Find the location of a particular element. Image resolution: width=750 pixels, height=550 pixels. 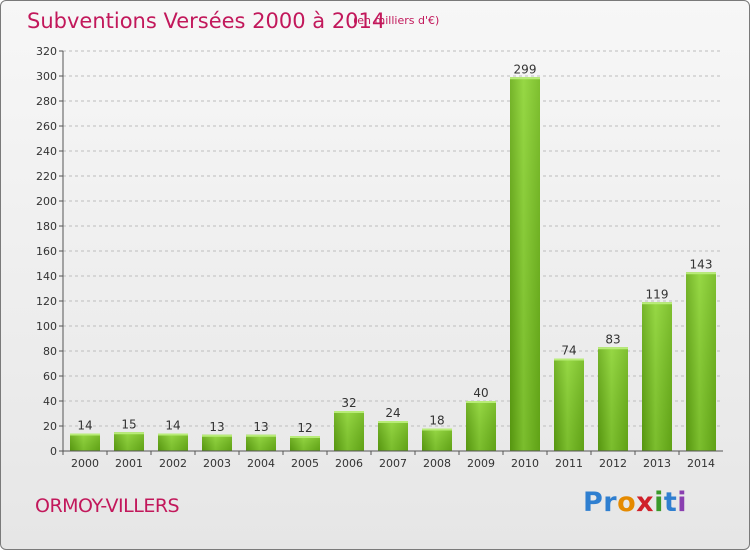

value-label: 12 is located at coordinates (304, 428).